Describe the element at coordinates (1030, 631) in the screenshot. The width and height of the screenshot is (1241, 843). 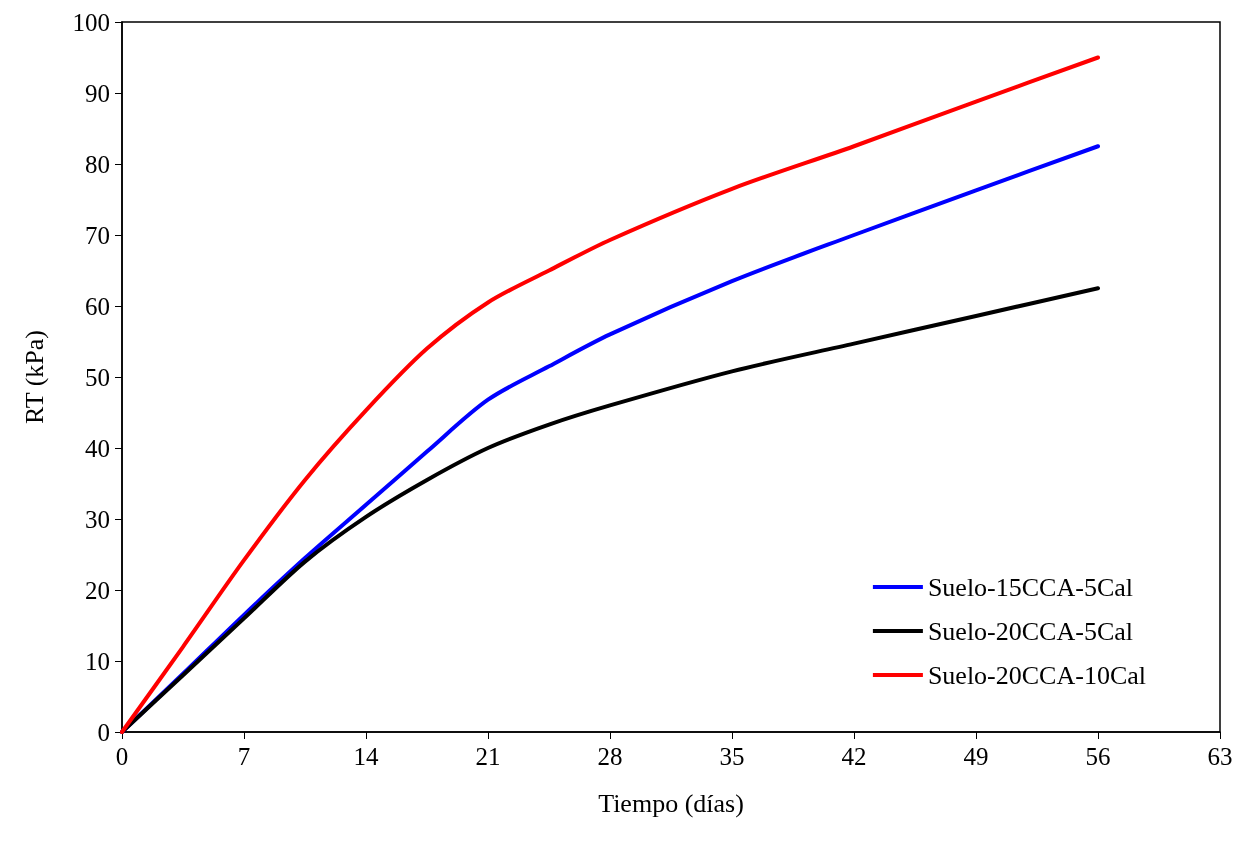
I see `legend-label: Suelo-20CCA-5Cal` at that location.